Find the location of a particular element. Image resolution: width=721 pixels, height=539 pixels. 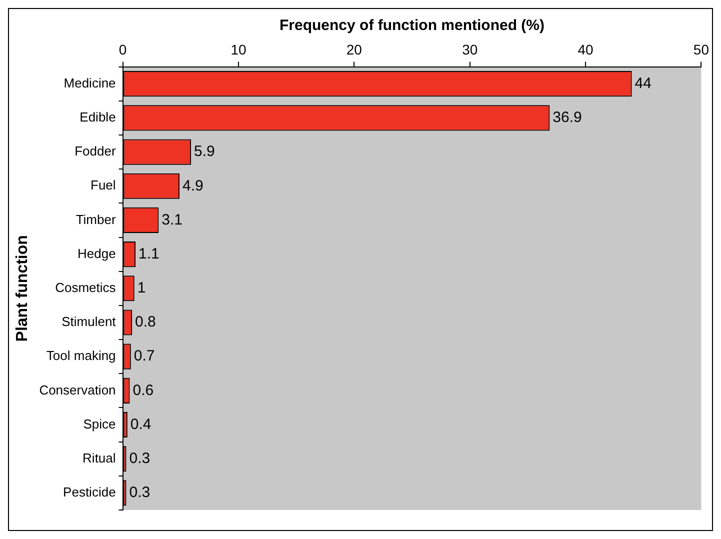

x-tick-label: 10 is located at coordinates (238, 49).